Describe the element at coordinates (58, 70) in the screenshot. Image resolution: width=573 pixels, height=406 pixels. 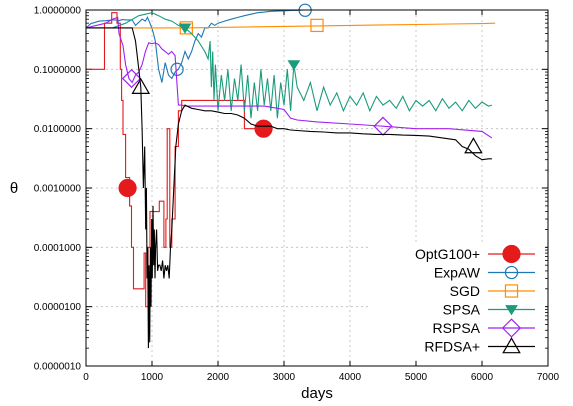
I see `y-tick-label: 0.1000000` at that location.